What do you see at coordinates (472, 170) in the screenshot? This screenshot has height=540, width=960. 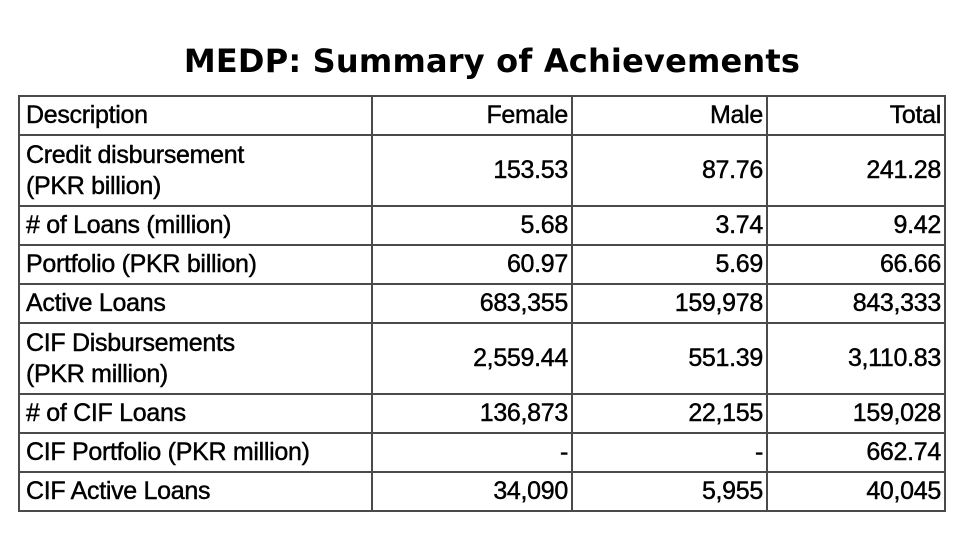 I see `female-value: 153.53` at bounding box center [472, 170].